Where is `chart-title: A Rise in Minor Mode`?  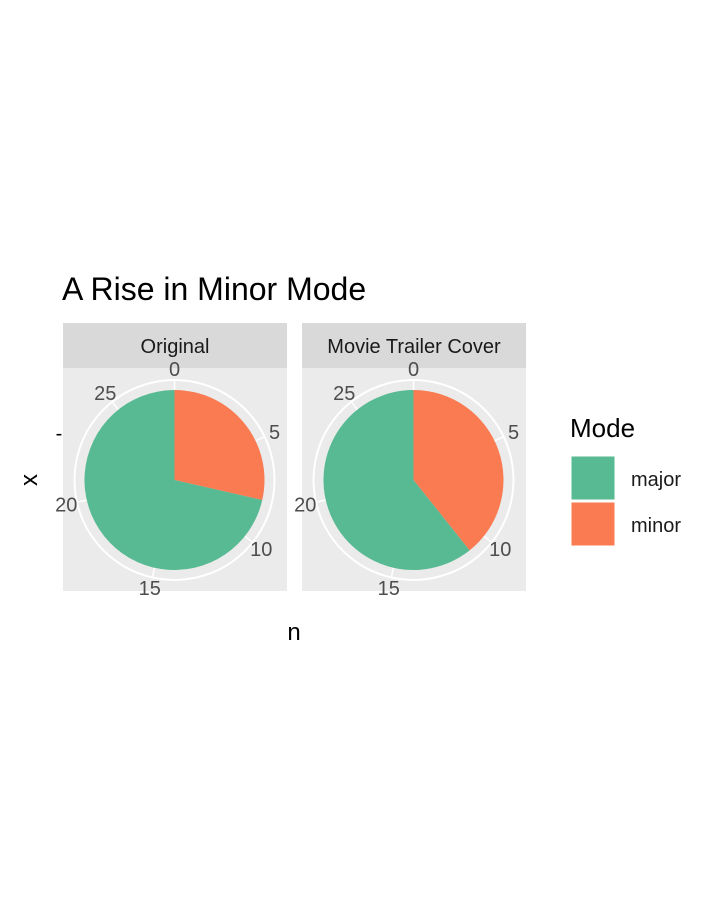
chart-title: A Rise in Minor Mode is located at coordinates (214, 289).